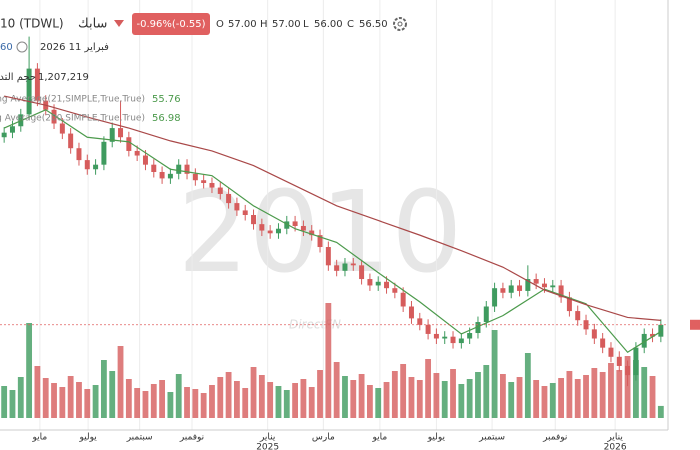 The height and width of the screenshot is (450, 700). Describe the element at coordinates (72, 100) in the screenshot. I see `legend-label: Moving Average(21,SIMPLE,True,True)` at that location.